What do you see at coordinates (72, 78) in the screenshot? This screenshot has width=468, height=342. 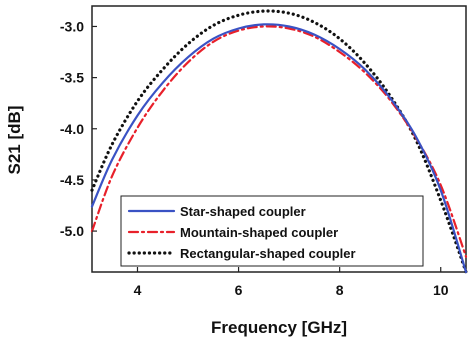 I see `y-tick-label: -3.5` at bounding box center [72, 78].